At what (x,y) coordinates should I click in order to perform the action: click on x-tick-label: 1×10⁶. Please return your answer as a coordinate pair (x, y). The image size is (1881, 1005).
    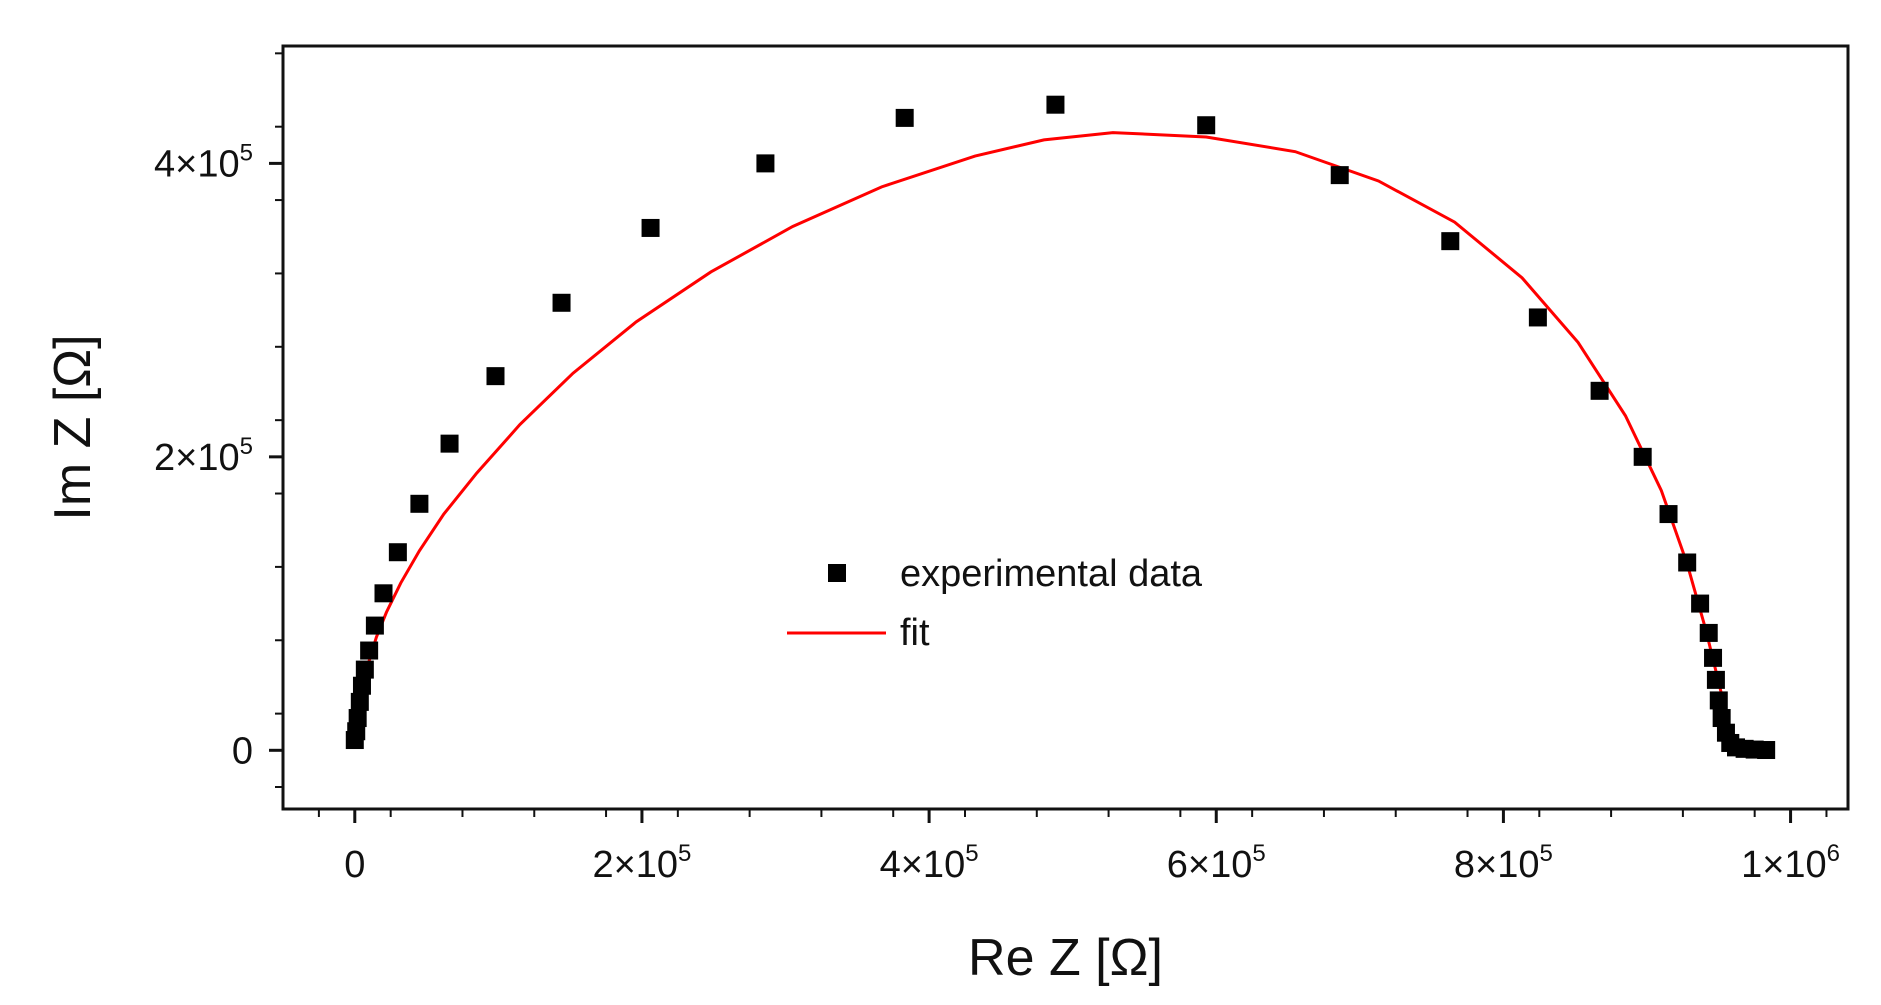
    Looking at the image, I should click on (1790, 863).